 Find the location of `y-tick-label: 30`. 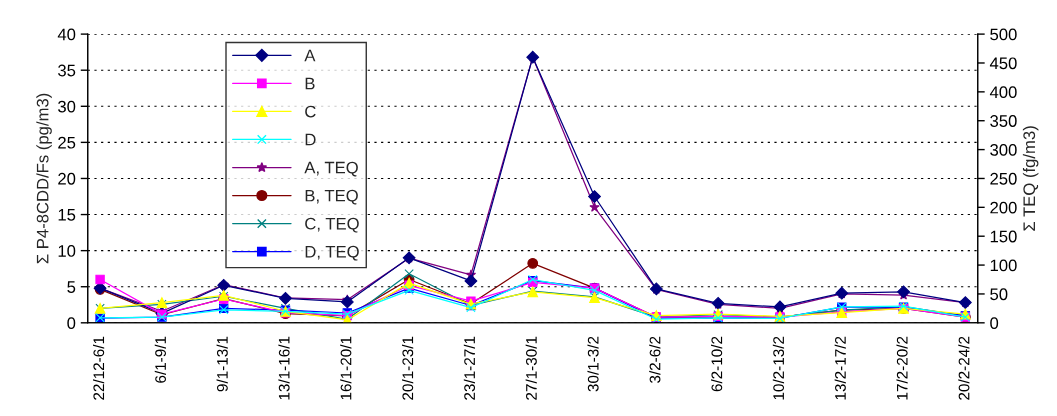

y-tick-label: 30 is located at coordinates (67, 106).